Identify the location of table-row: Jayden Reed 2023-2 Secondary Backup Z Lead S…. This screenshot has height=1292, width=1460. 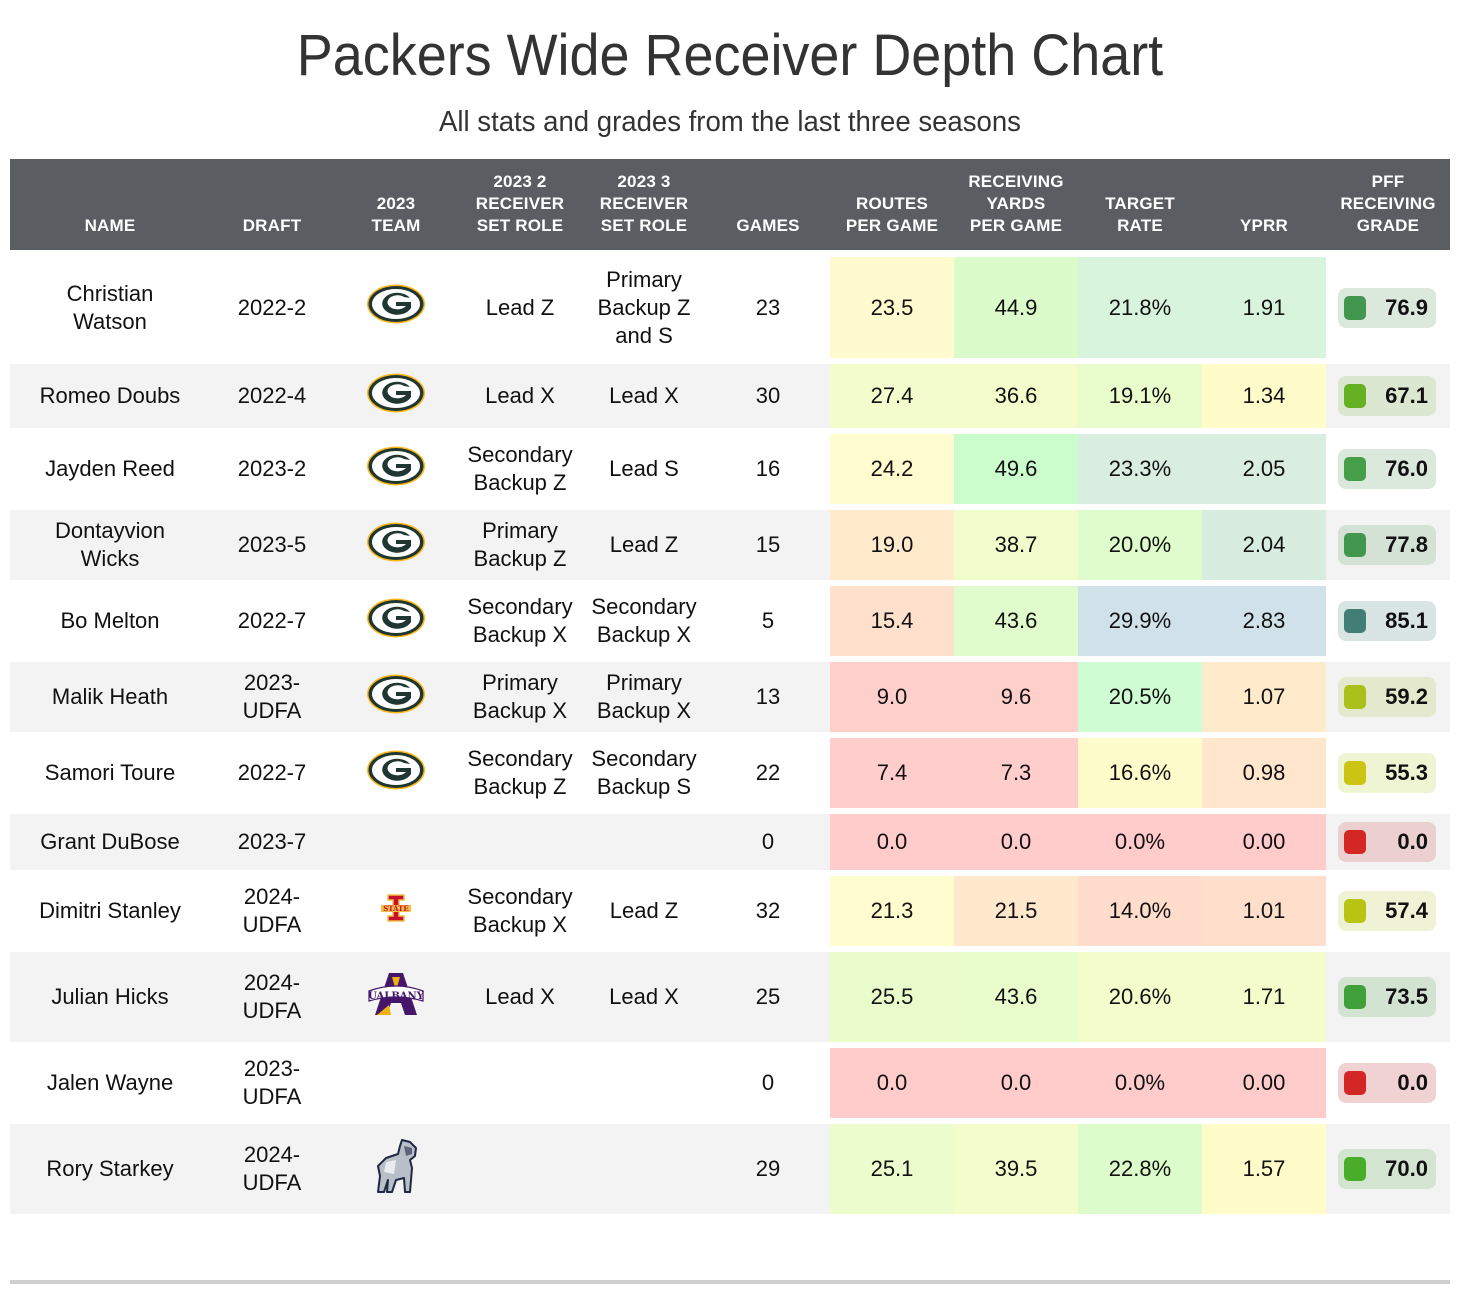
(730, 466).